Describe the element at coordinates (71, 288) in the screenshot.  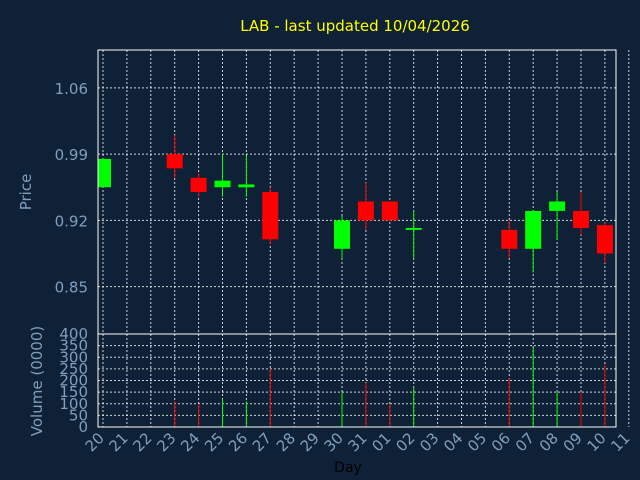
I see `price-ytick-label: 0.85` at that location.